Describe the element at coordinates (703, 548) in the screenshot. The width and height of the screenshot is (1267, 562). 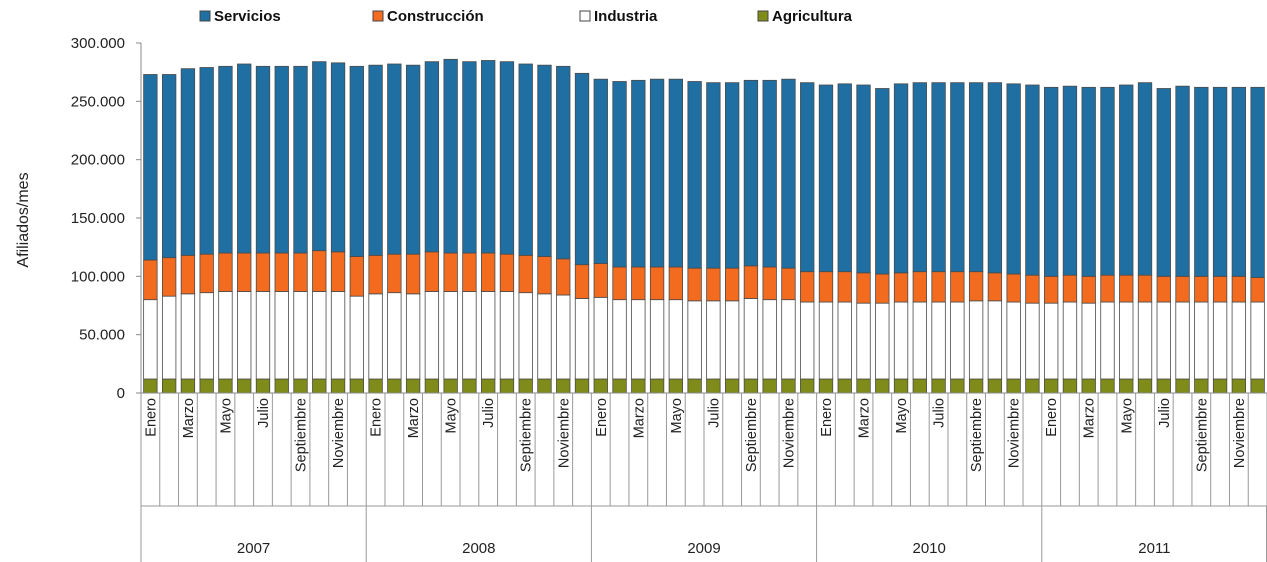
I see `year-label: 2009` at that location.